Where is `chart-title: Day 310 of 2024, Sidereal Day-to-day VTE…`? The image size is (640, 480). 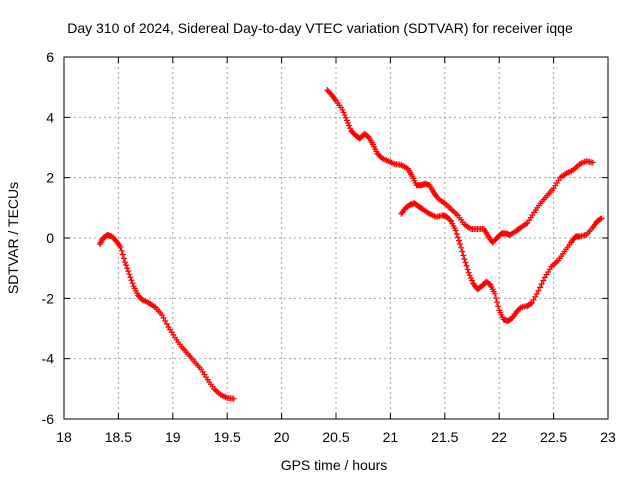 chart-title: Day 310 of 2024, Sidereal Day-to-day VTE… is located at coordinates (320, 28).